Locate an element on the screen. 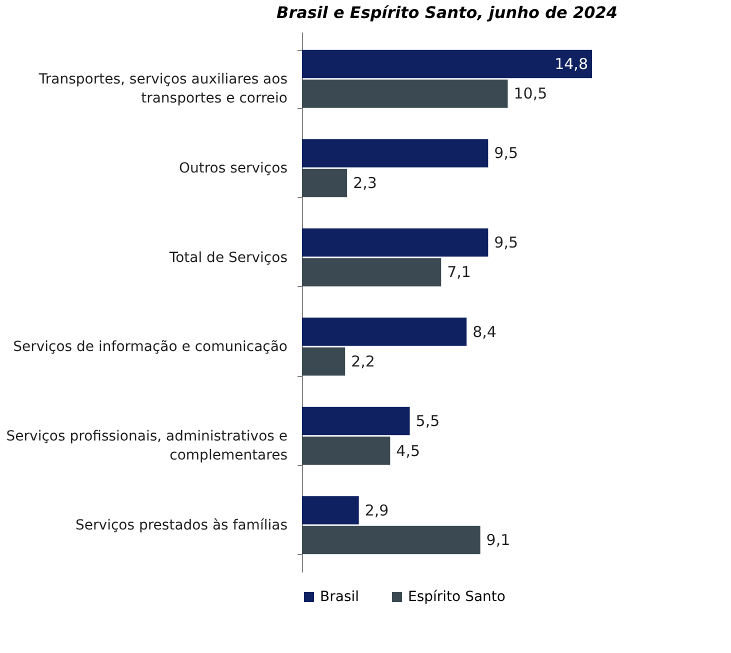 The height and width of the screenshot is (653, 731). data-label: 2,2 is located at coordinates (363, 361).